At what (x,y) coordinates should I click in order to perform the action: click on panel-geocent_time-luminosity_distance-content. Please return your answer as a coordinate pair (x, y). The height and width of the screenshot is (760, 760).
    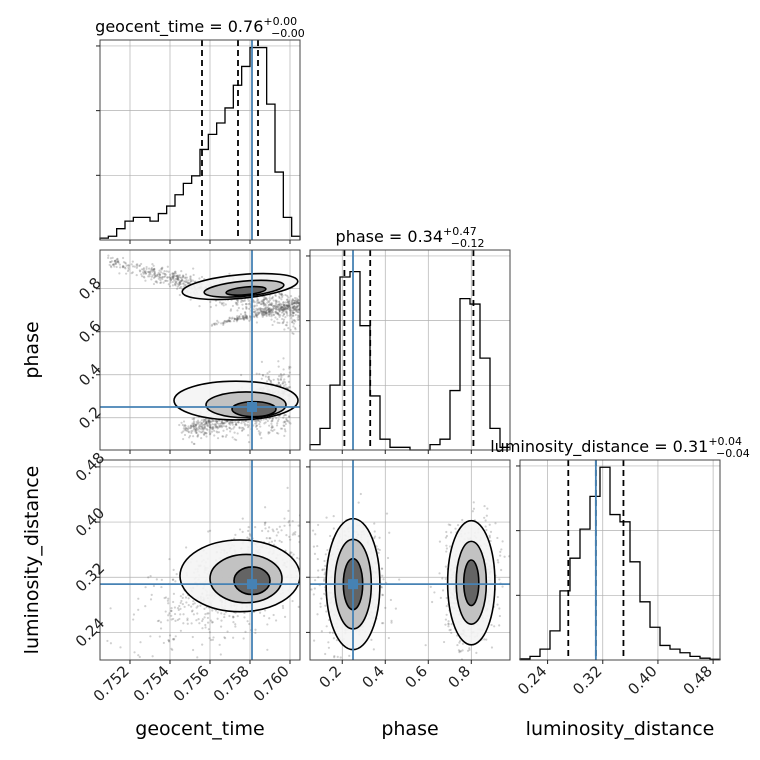
    Looking at the image, I should click on (215, 560).